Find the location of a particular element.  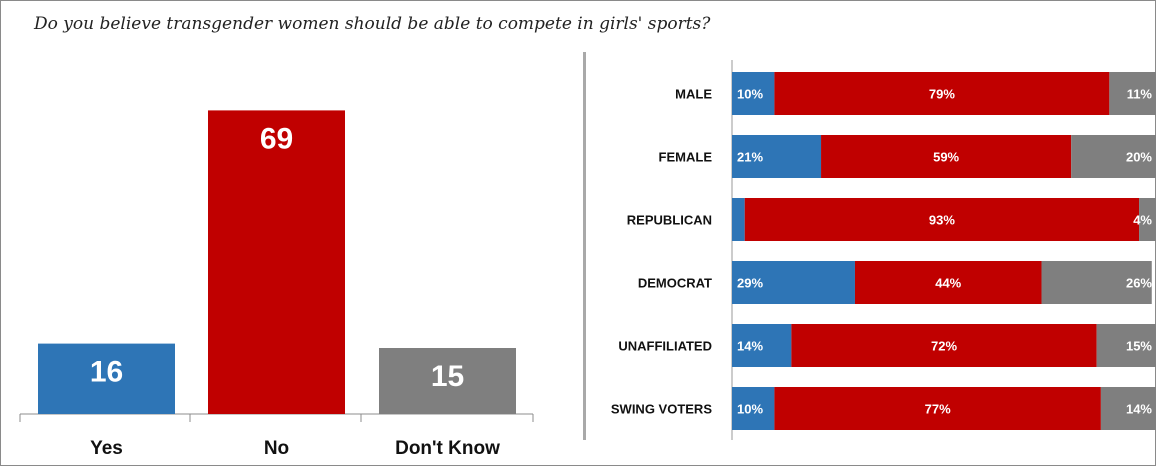

category-label-no: No is located at coordinates (276, 448).